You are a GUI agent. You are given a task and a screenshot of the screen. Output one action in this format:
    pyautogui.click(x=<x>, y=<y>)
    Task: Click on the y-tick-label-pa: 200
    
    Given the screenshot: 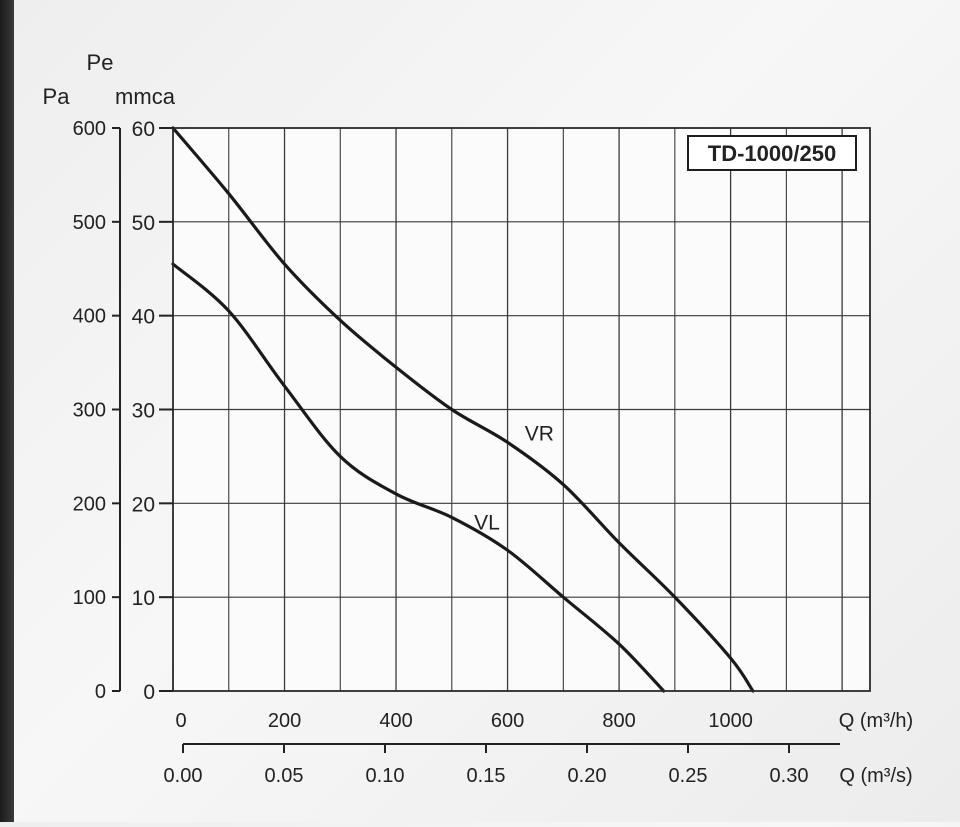 What is the action you would take?
    pyautogui.click(x=89, y=504)
    